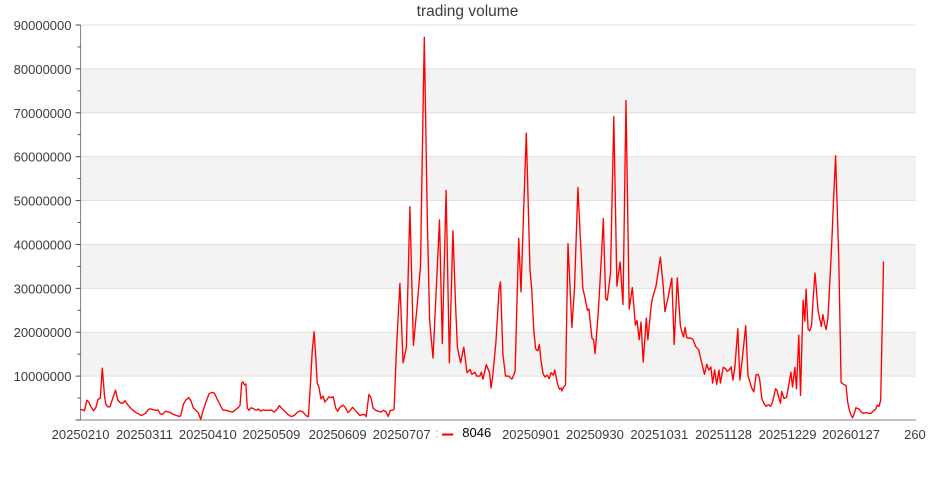  Describe the element at coordinates (595, 434) in the screenshot. I see `svg-text: 20250930` at that location.